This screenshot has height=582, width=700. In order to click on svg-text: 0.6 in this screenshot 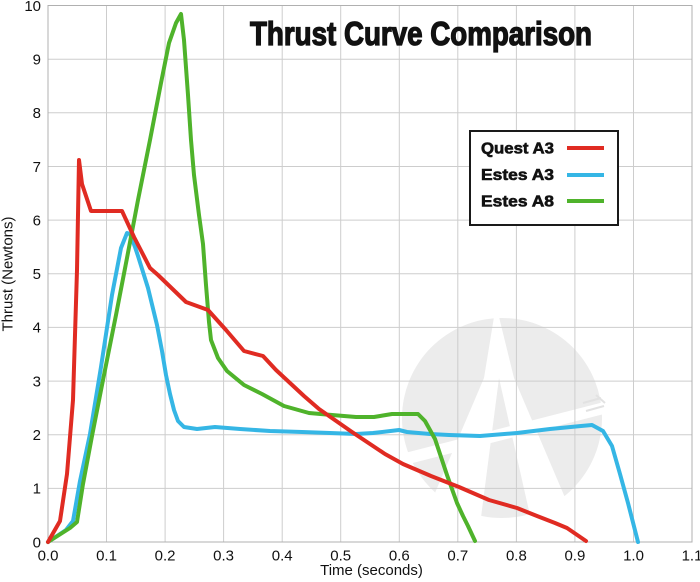, I will do `click(399, 556)`.